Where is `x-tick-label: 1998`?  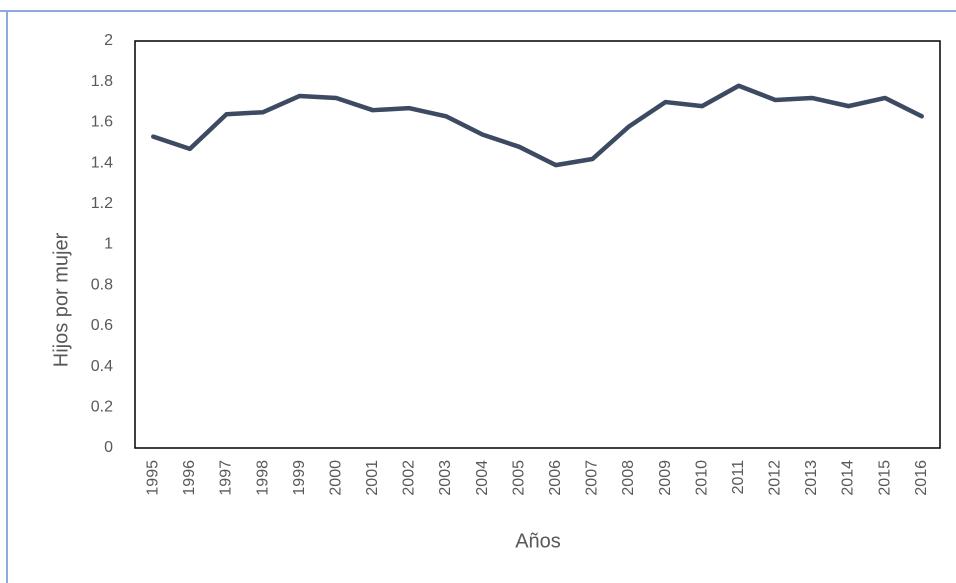 x-tick-label: 1998 is located at coordinates (262, 478).